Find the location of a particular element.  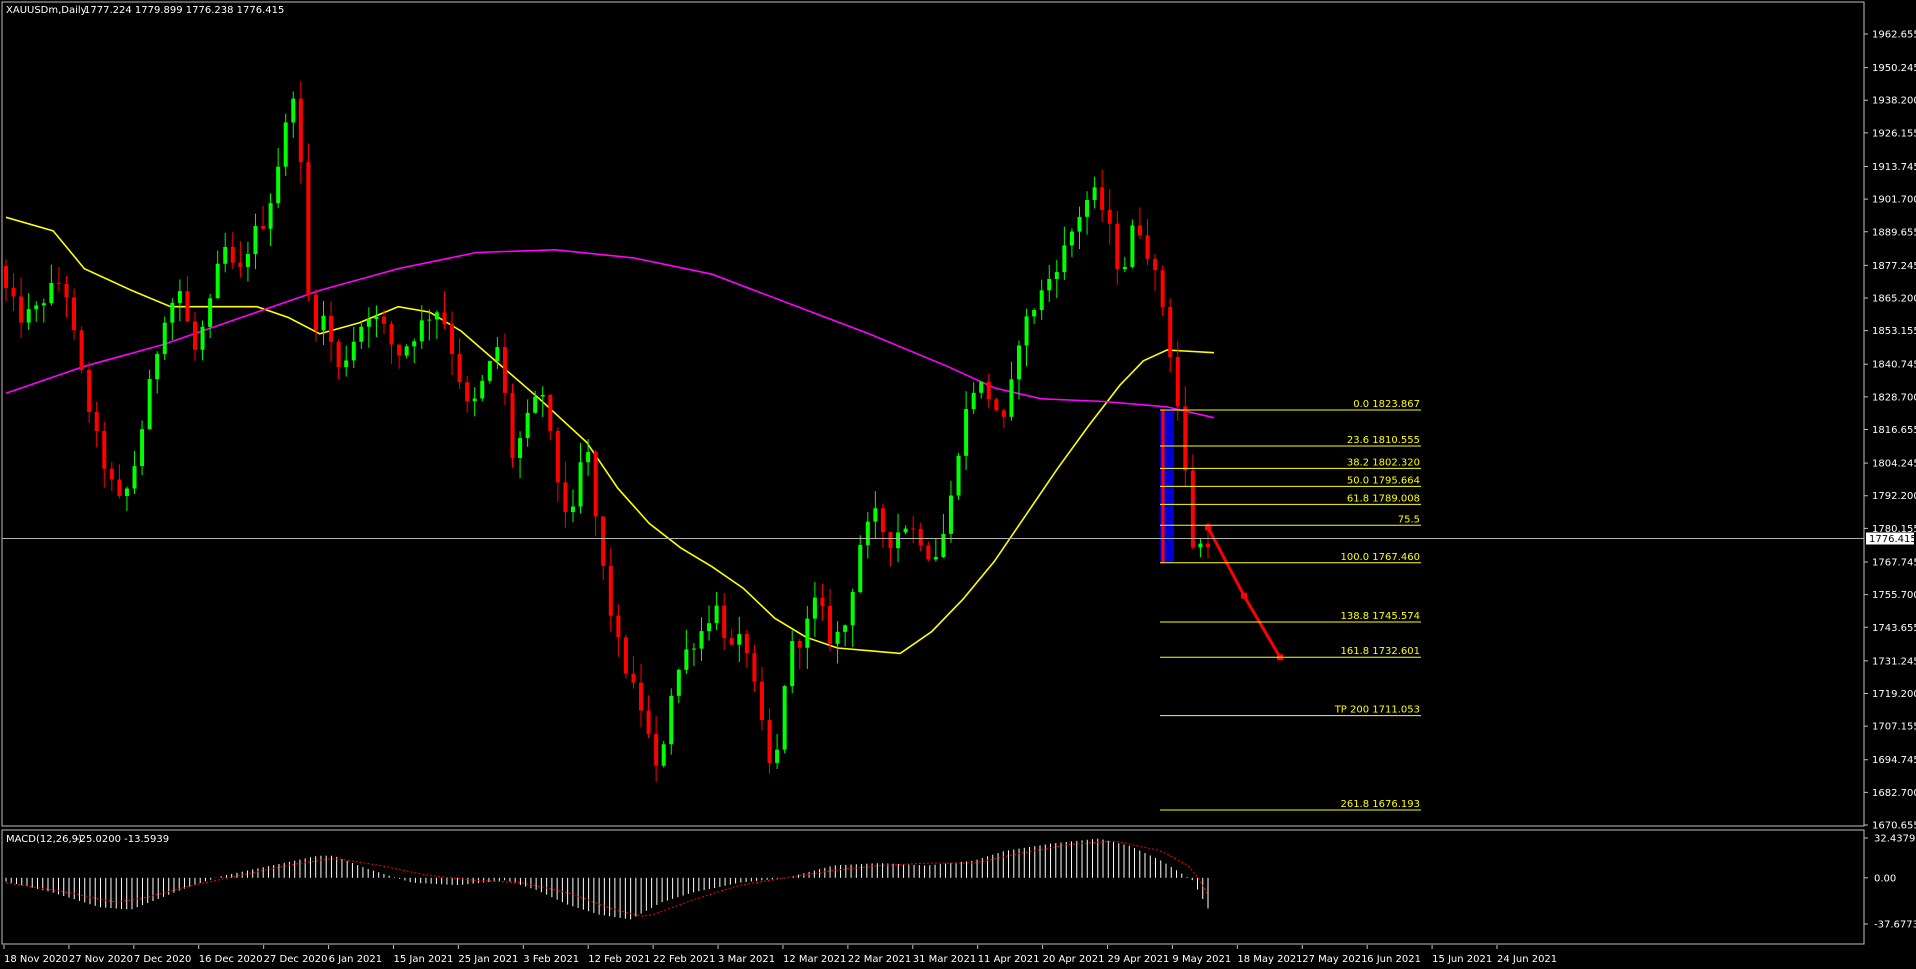

date-label: 11 Apr 2021 is located at coordinates (1009, 959).